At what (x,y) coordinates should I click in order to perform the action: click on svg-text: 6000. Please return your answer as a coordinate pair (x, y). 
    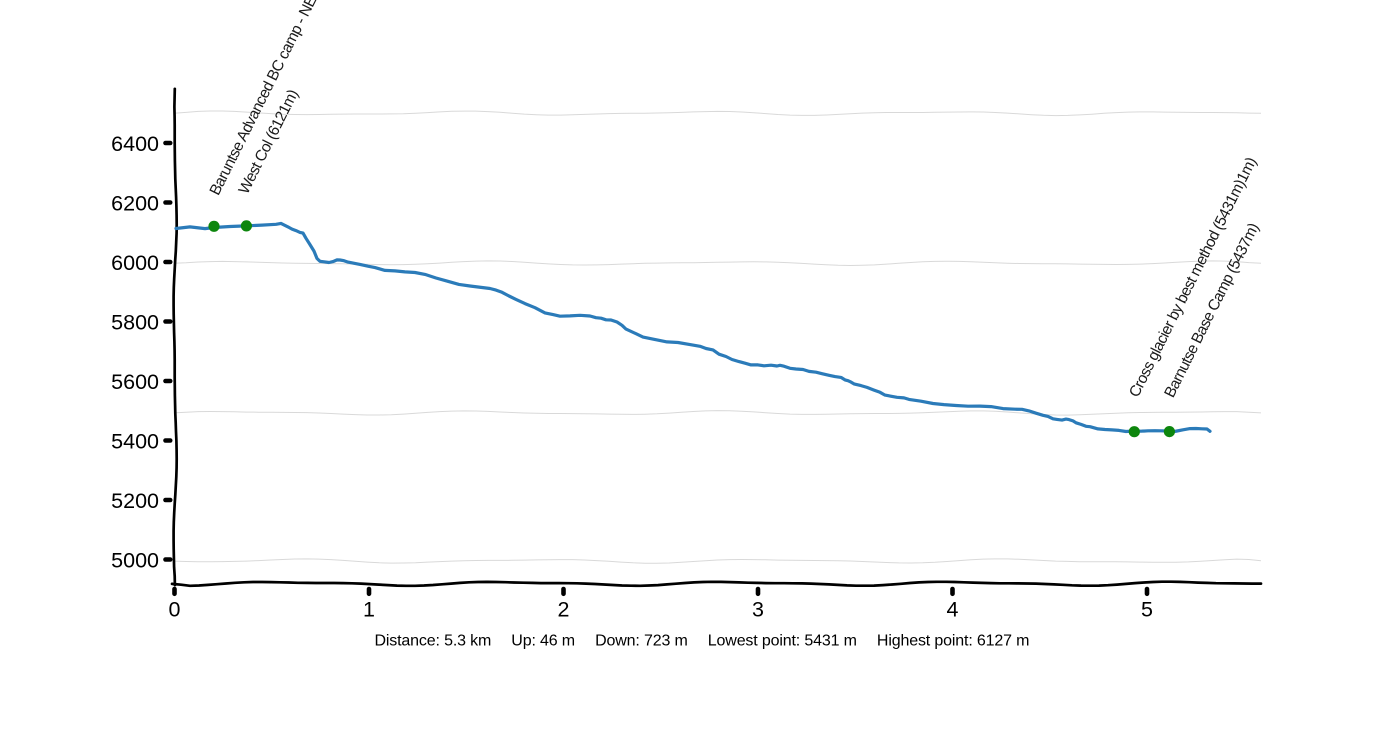
    Looking at the image, I should click on (135, 263).